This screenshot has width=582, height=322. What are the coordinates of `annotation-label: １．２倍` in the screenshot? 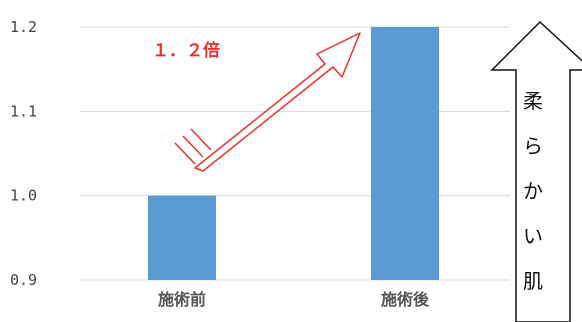 It's located at (186, 50).